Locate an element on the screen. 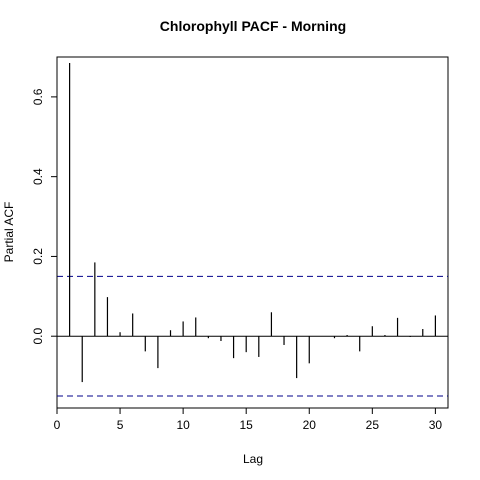 Image resolution: width=480 pixels, height=480 pixels. x-tick-label-25: 25 is located at coordinates (373, 425).